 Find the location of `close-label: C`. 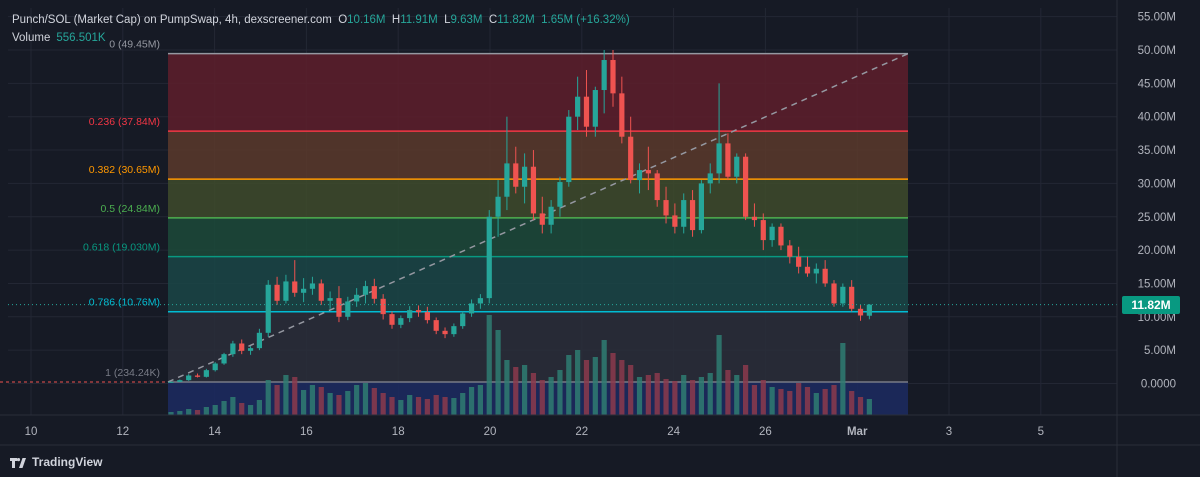

close-label: C is located at coordinates (493, 20).